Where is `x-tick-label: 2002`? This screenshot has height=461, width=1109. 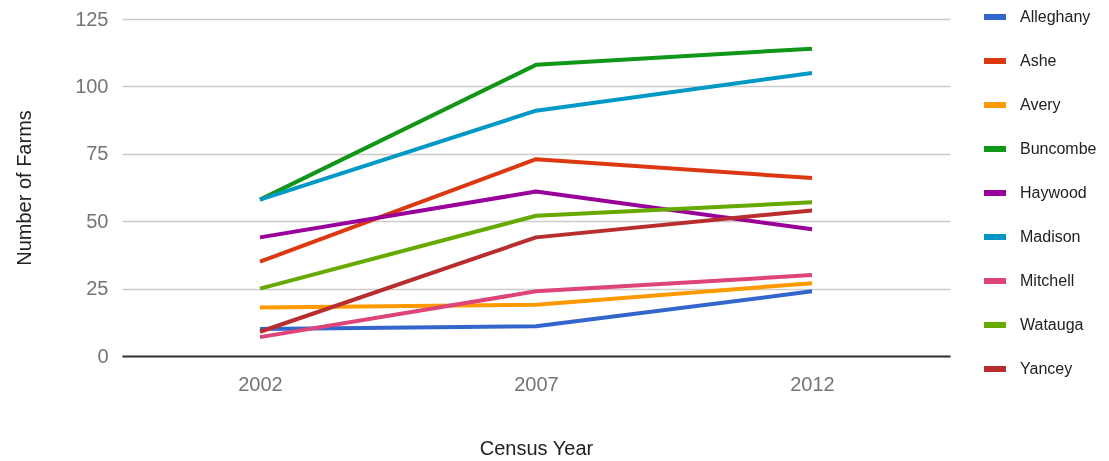 x-tick-label: 2002 is located at coordinates (260, 383).